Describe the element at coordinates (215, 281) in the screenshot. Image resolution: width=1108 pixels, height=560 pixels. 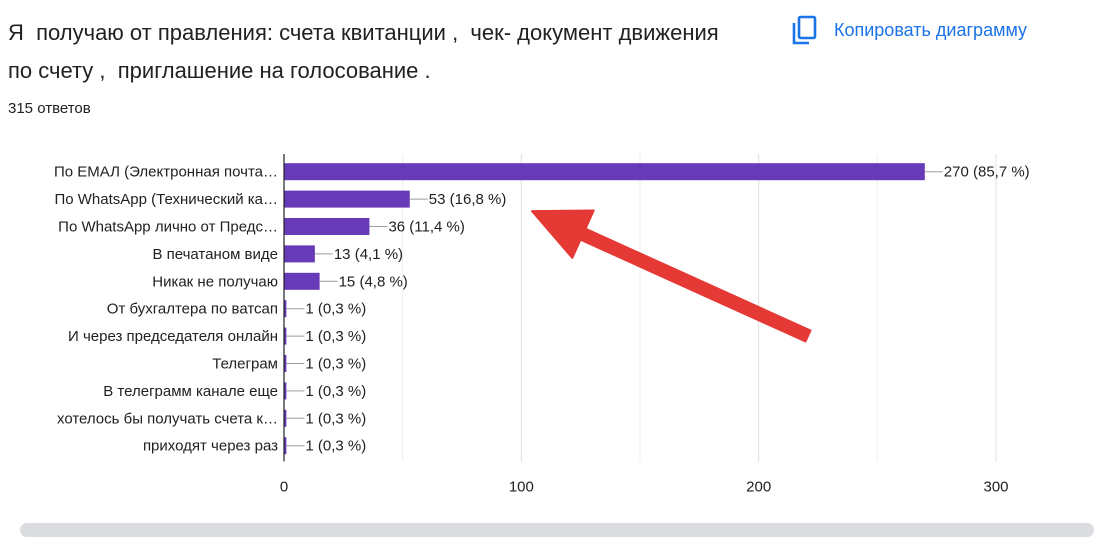
I see `category-label: Никак не получаю` at that location.